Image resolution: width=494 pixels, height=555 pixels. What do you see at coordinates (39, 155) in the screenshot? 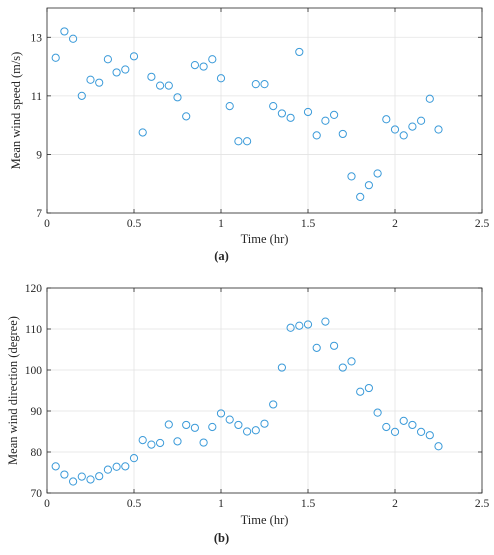
I see `y-tick-label: 9` at bounding box center [39, 155].